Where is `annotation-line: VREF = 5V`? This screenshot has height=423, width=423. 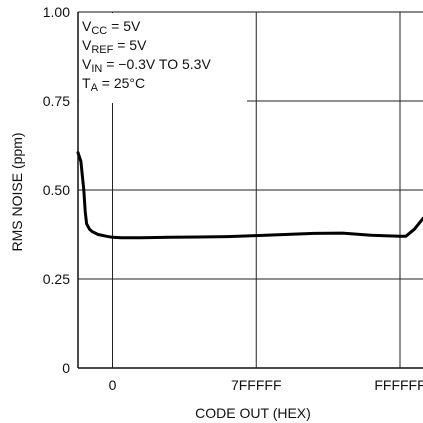
annotation-line: VREF = 5V is located at coordinates (114, 46).